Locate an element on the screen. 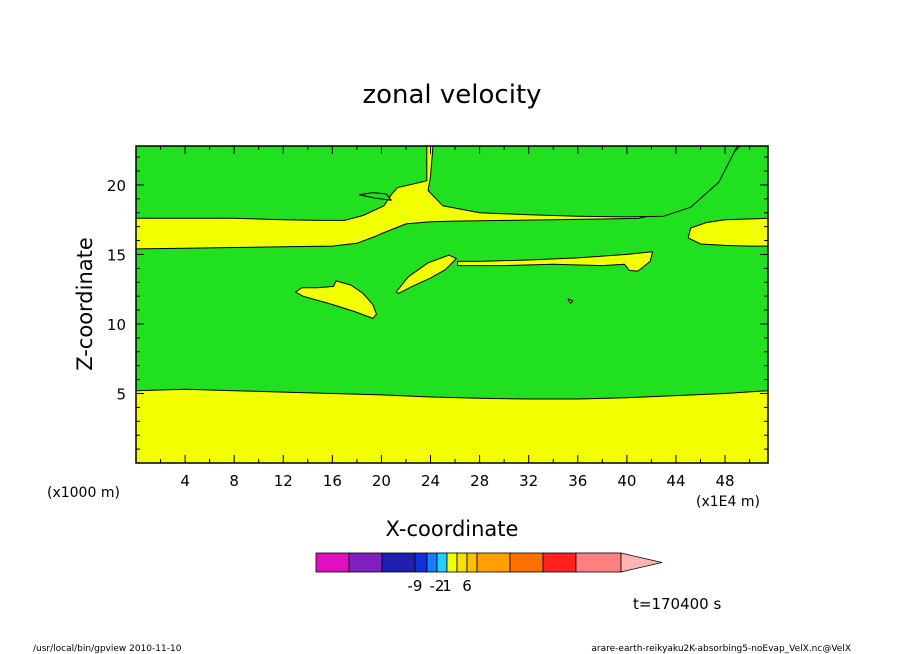  contour-upper-region is located at coordinates (282, 183).